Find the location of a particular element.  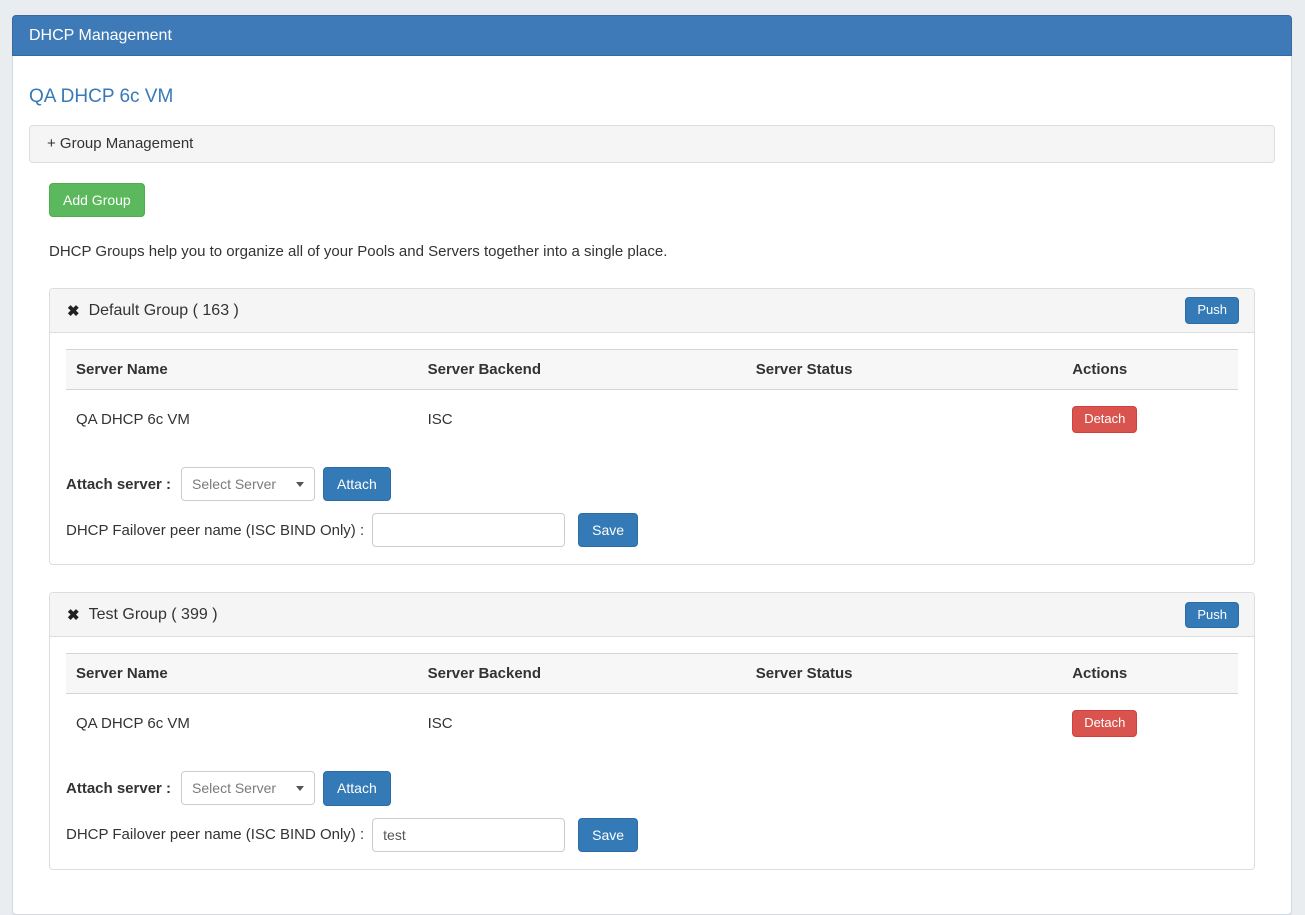

page-title: QA DHCP 6c VM is located at coordinates (101, 96).